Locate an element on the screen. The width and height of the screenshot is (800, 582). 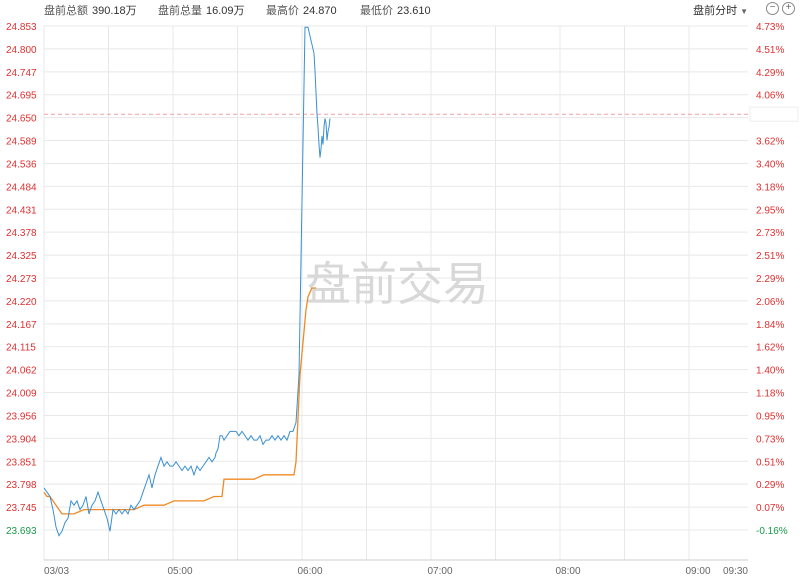
chevron-down-icon: ▼ is located at coordinates (744, 11).